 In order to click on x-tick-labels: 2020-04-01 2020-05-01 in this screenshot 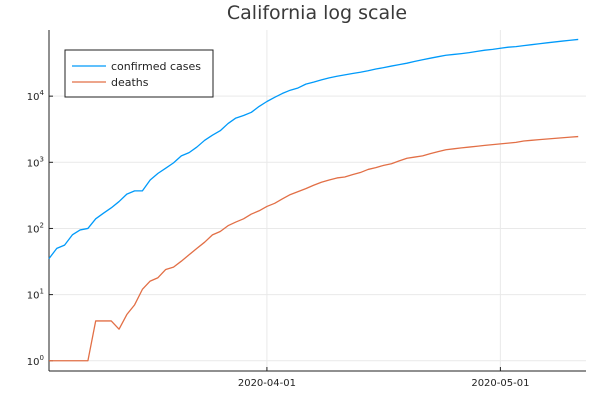, I will do `click(384, 383)`.